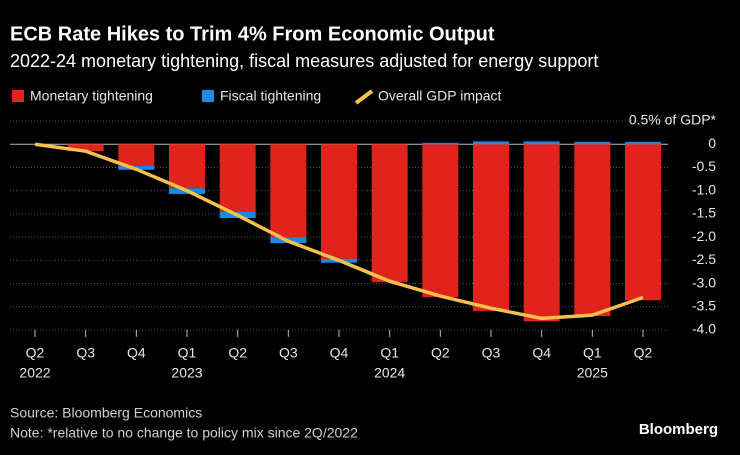 This screenshot has height=455, width=740. What do you see at coordinates (678, 429) in the screenshot?
I see `brand: Bloomberg` at bounding box center [678, 429].